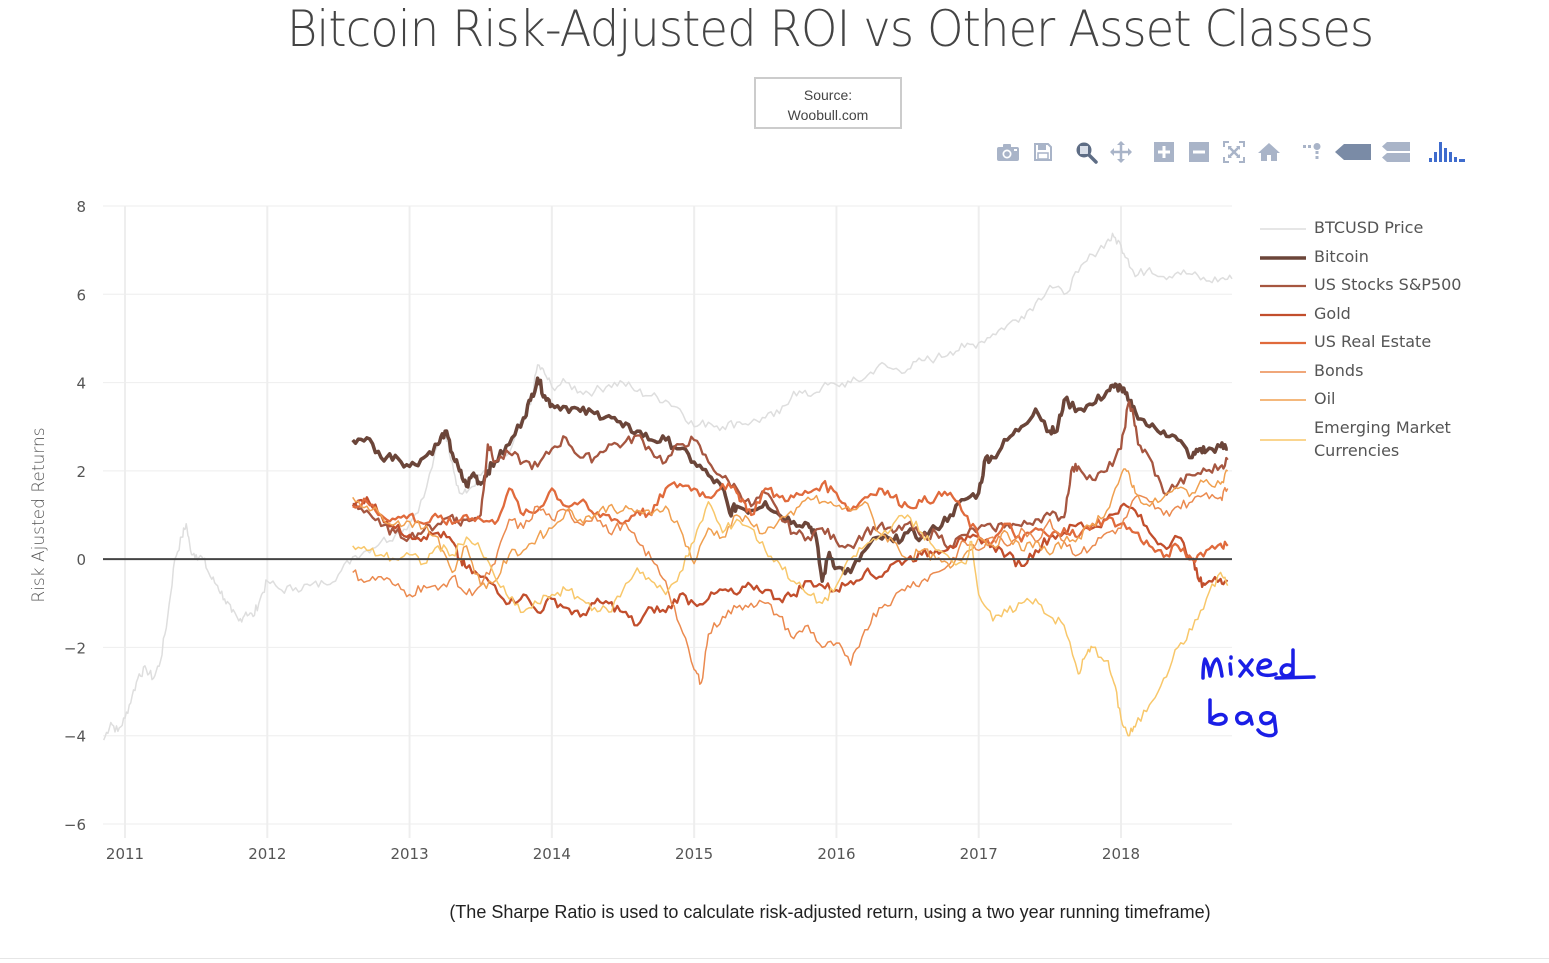 The height and width of the screenshot is (963, 1549). Describe the element at coordinates (1369, 227) in the screenshot. I see `legend-label: BTCUSD Price` at that location.